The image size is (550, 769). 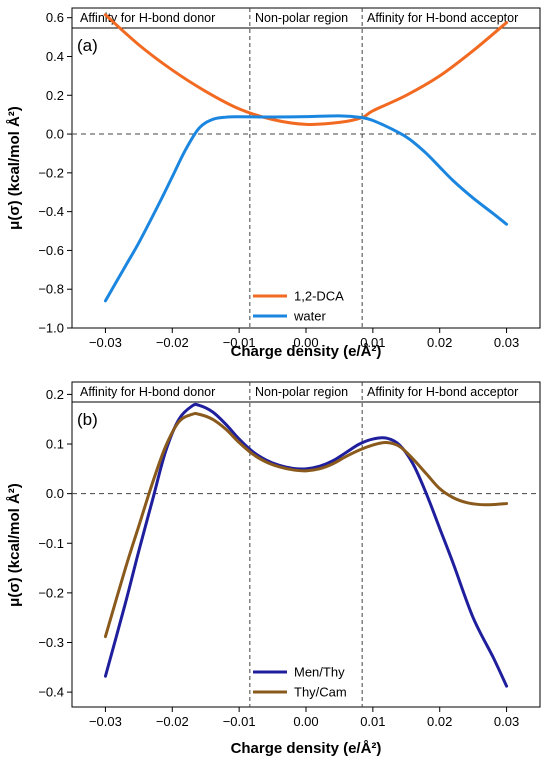 I want to click on y-tick-label: 0.4, so click(x=55, y=56).